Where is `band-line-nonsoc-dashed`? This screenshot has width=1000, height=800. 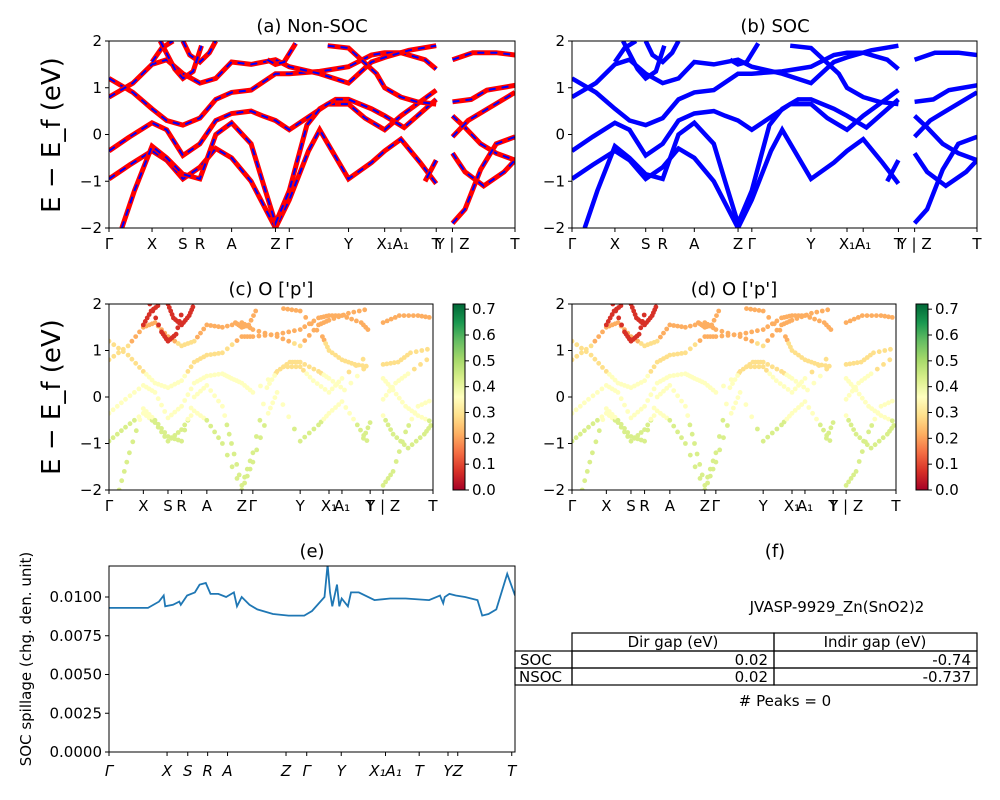
band-line-nonsoc-dashed is located at coordinates (273, 89).